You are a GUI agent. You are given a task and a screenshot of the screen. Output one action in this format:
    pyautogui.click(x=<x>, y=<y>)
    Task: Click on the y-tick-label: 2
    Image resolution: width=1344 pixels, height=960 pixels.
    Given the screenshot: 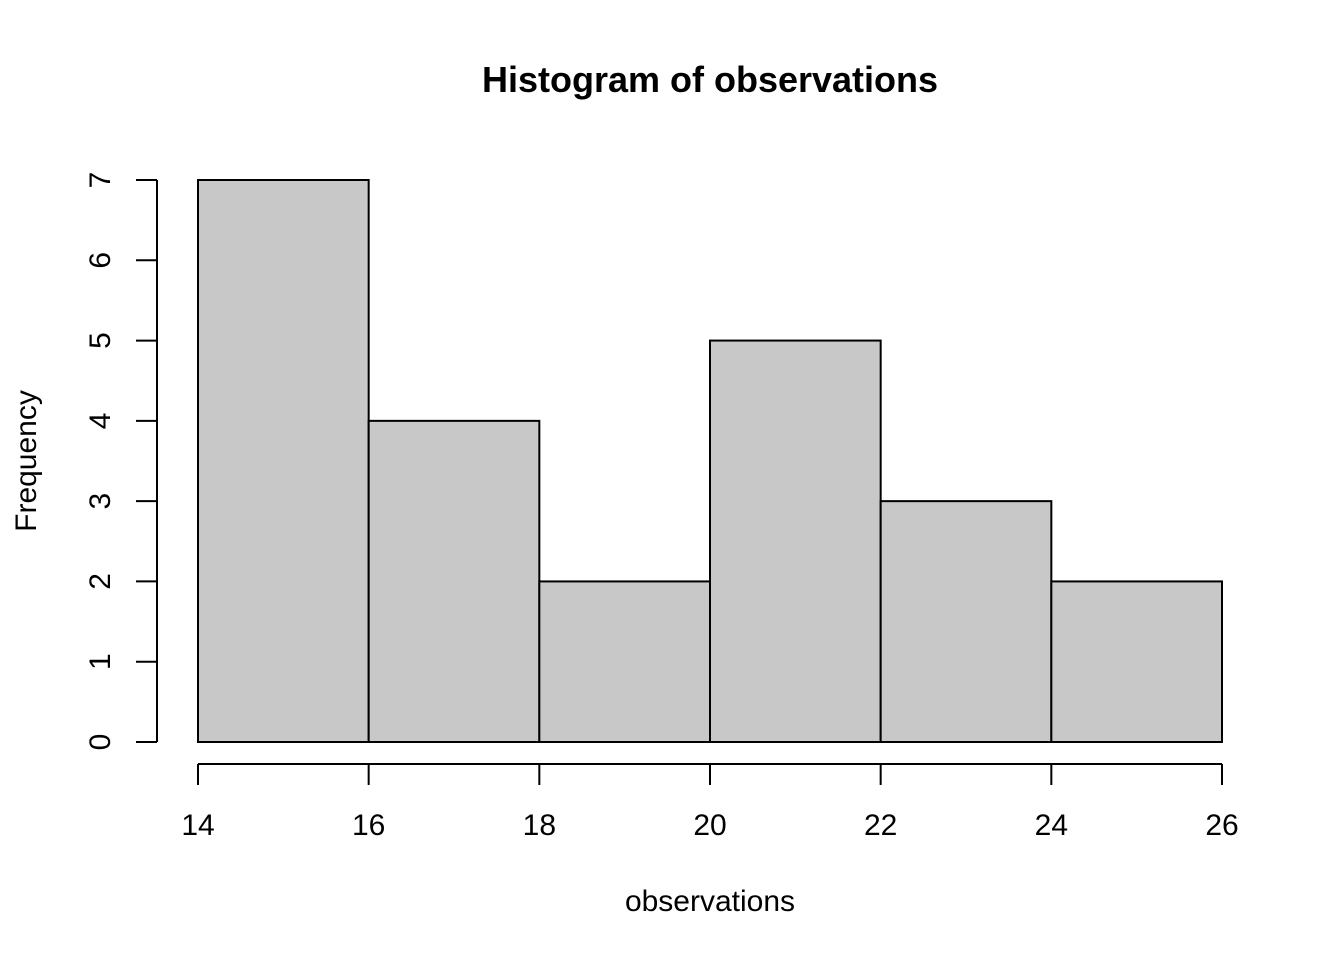 What is the action you would take?
    pyautogui.click(x=100, y=581)
    